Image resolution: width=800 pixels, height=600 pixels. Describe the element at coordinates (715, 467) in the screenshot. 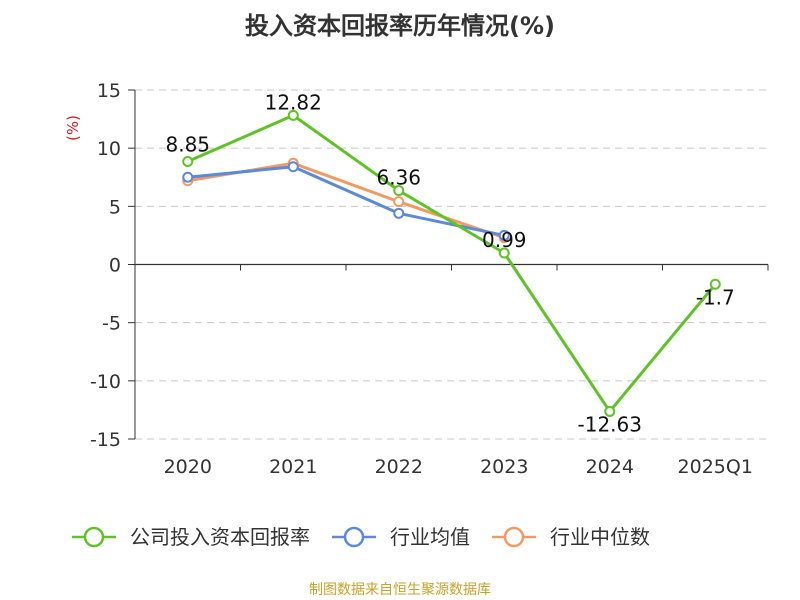

I see `x-tick-label: 2025Q1` at that location.